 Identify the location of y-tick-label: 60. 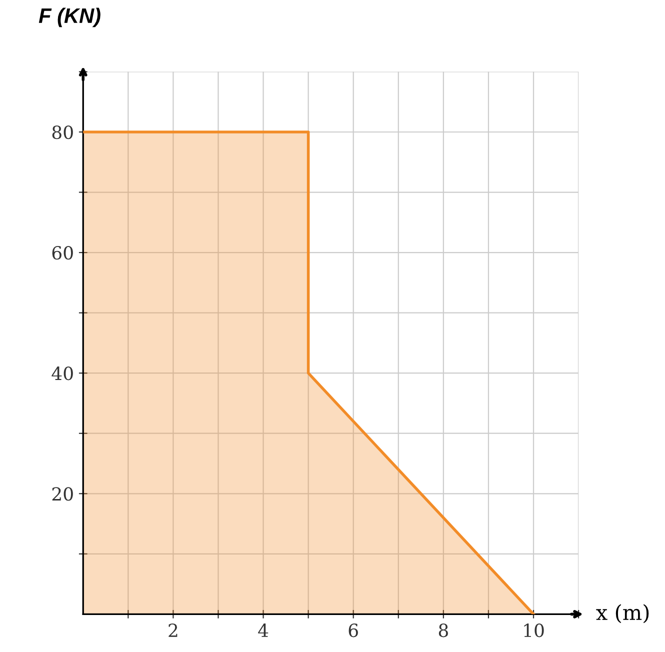
(62, 253).